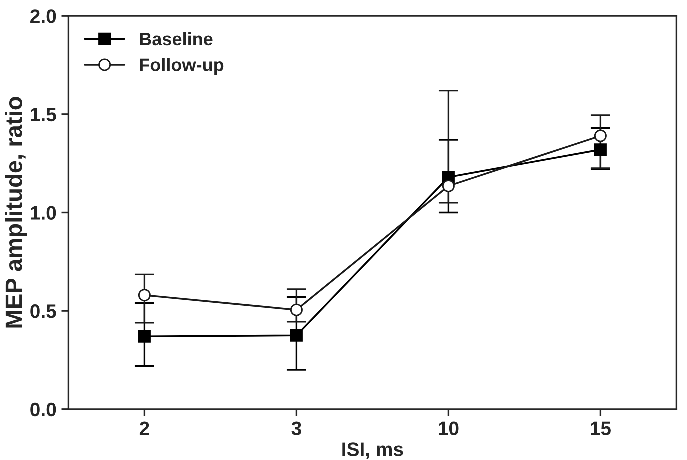 This screenshot has width=687, height=460. What do you see at coordinates (16, 212) in the screenshot?
I see `y-axis-title: MEP amplitude, ratio` at bounding box center [16, 212].